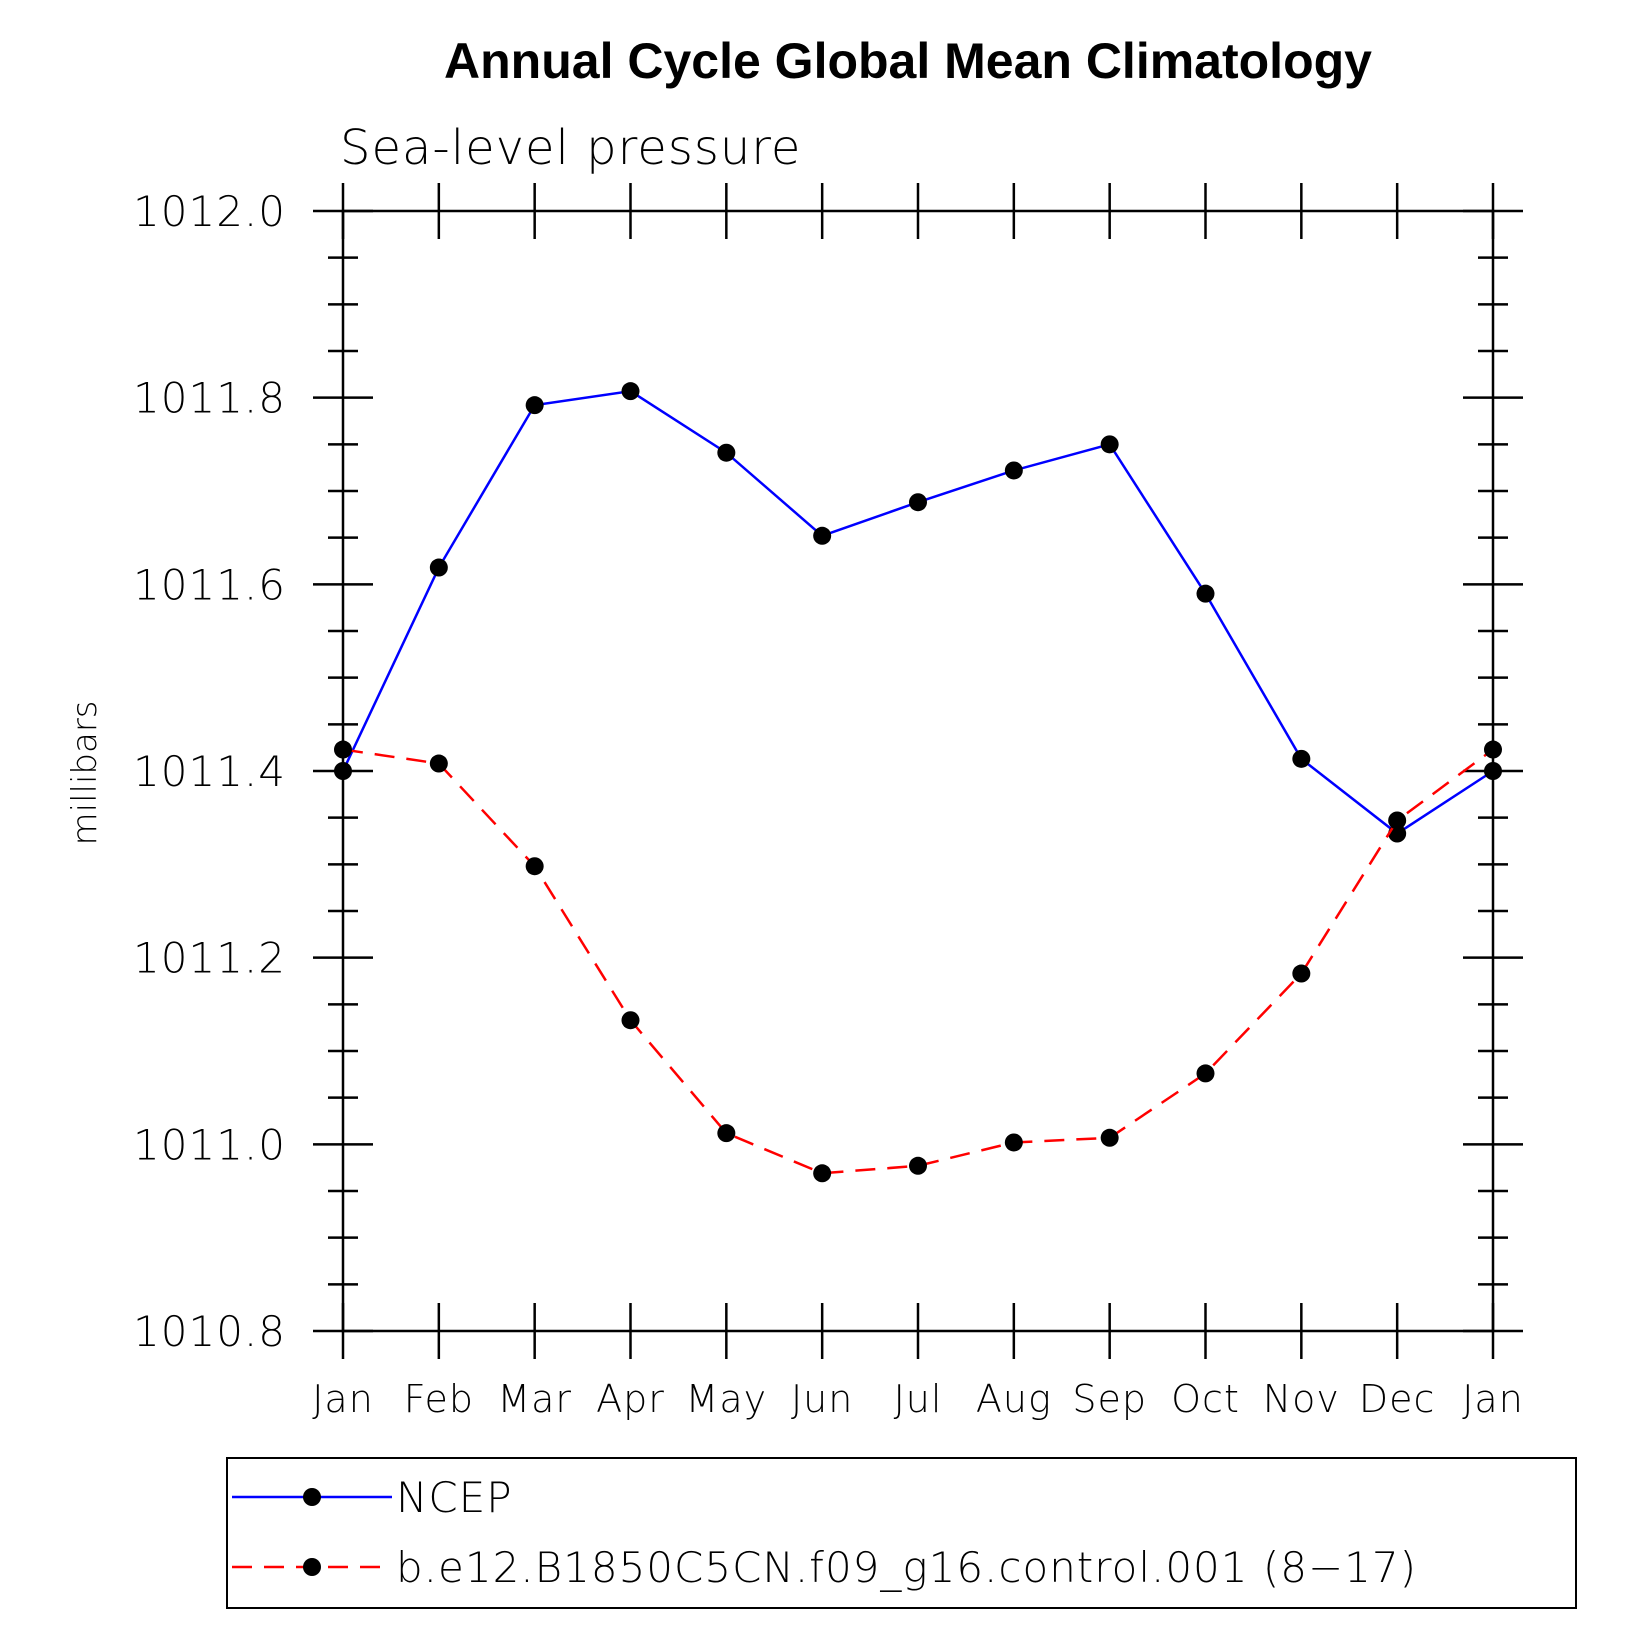  I want to click on x-tick-label: Dec, so click(1397, 1399).